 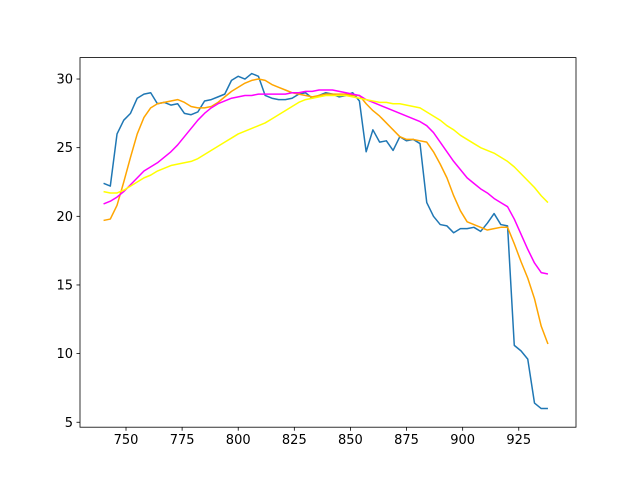 What do you see at coordinates (64, 80) in the screenshot?
I see `y-tick-label: 30` at bounding box center [64, 80].